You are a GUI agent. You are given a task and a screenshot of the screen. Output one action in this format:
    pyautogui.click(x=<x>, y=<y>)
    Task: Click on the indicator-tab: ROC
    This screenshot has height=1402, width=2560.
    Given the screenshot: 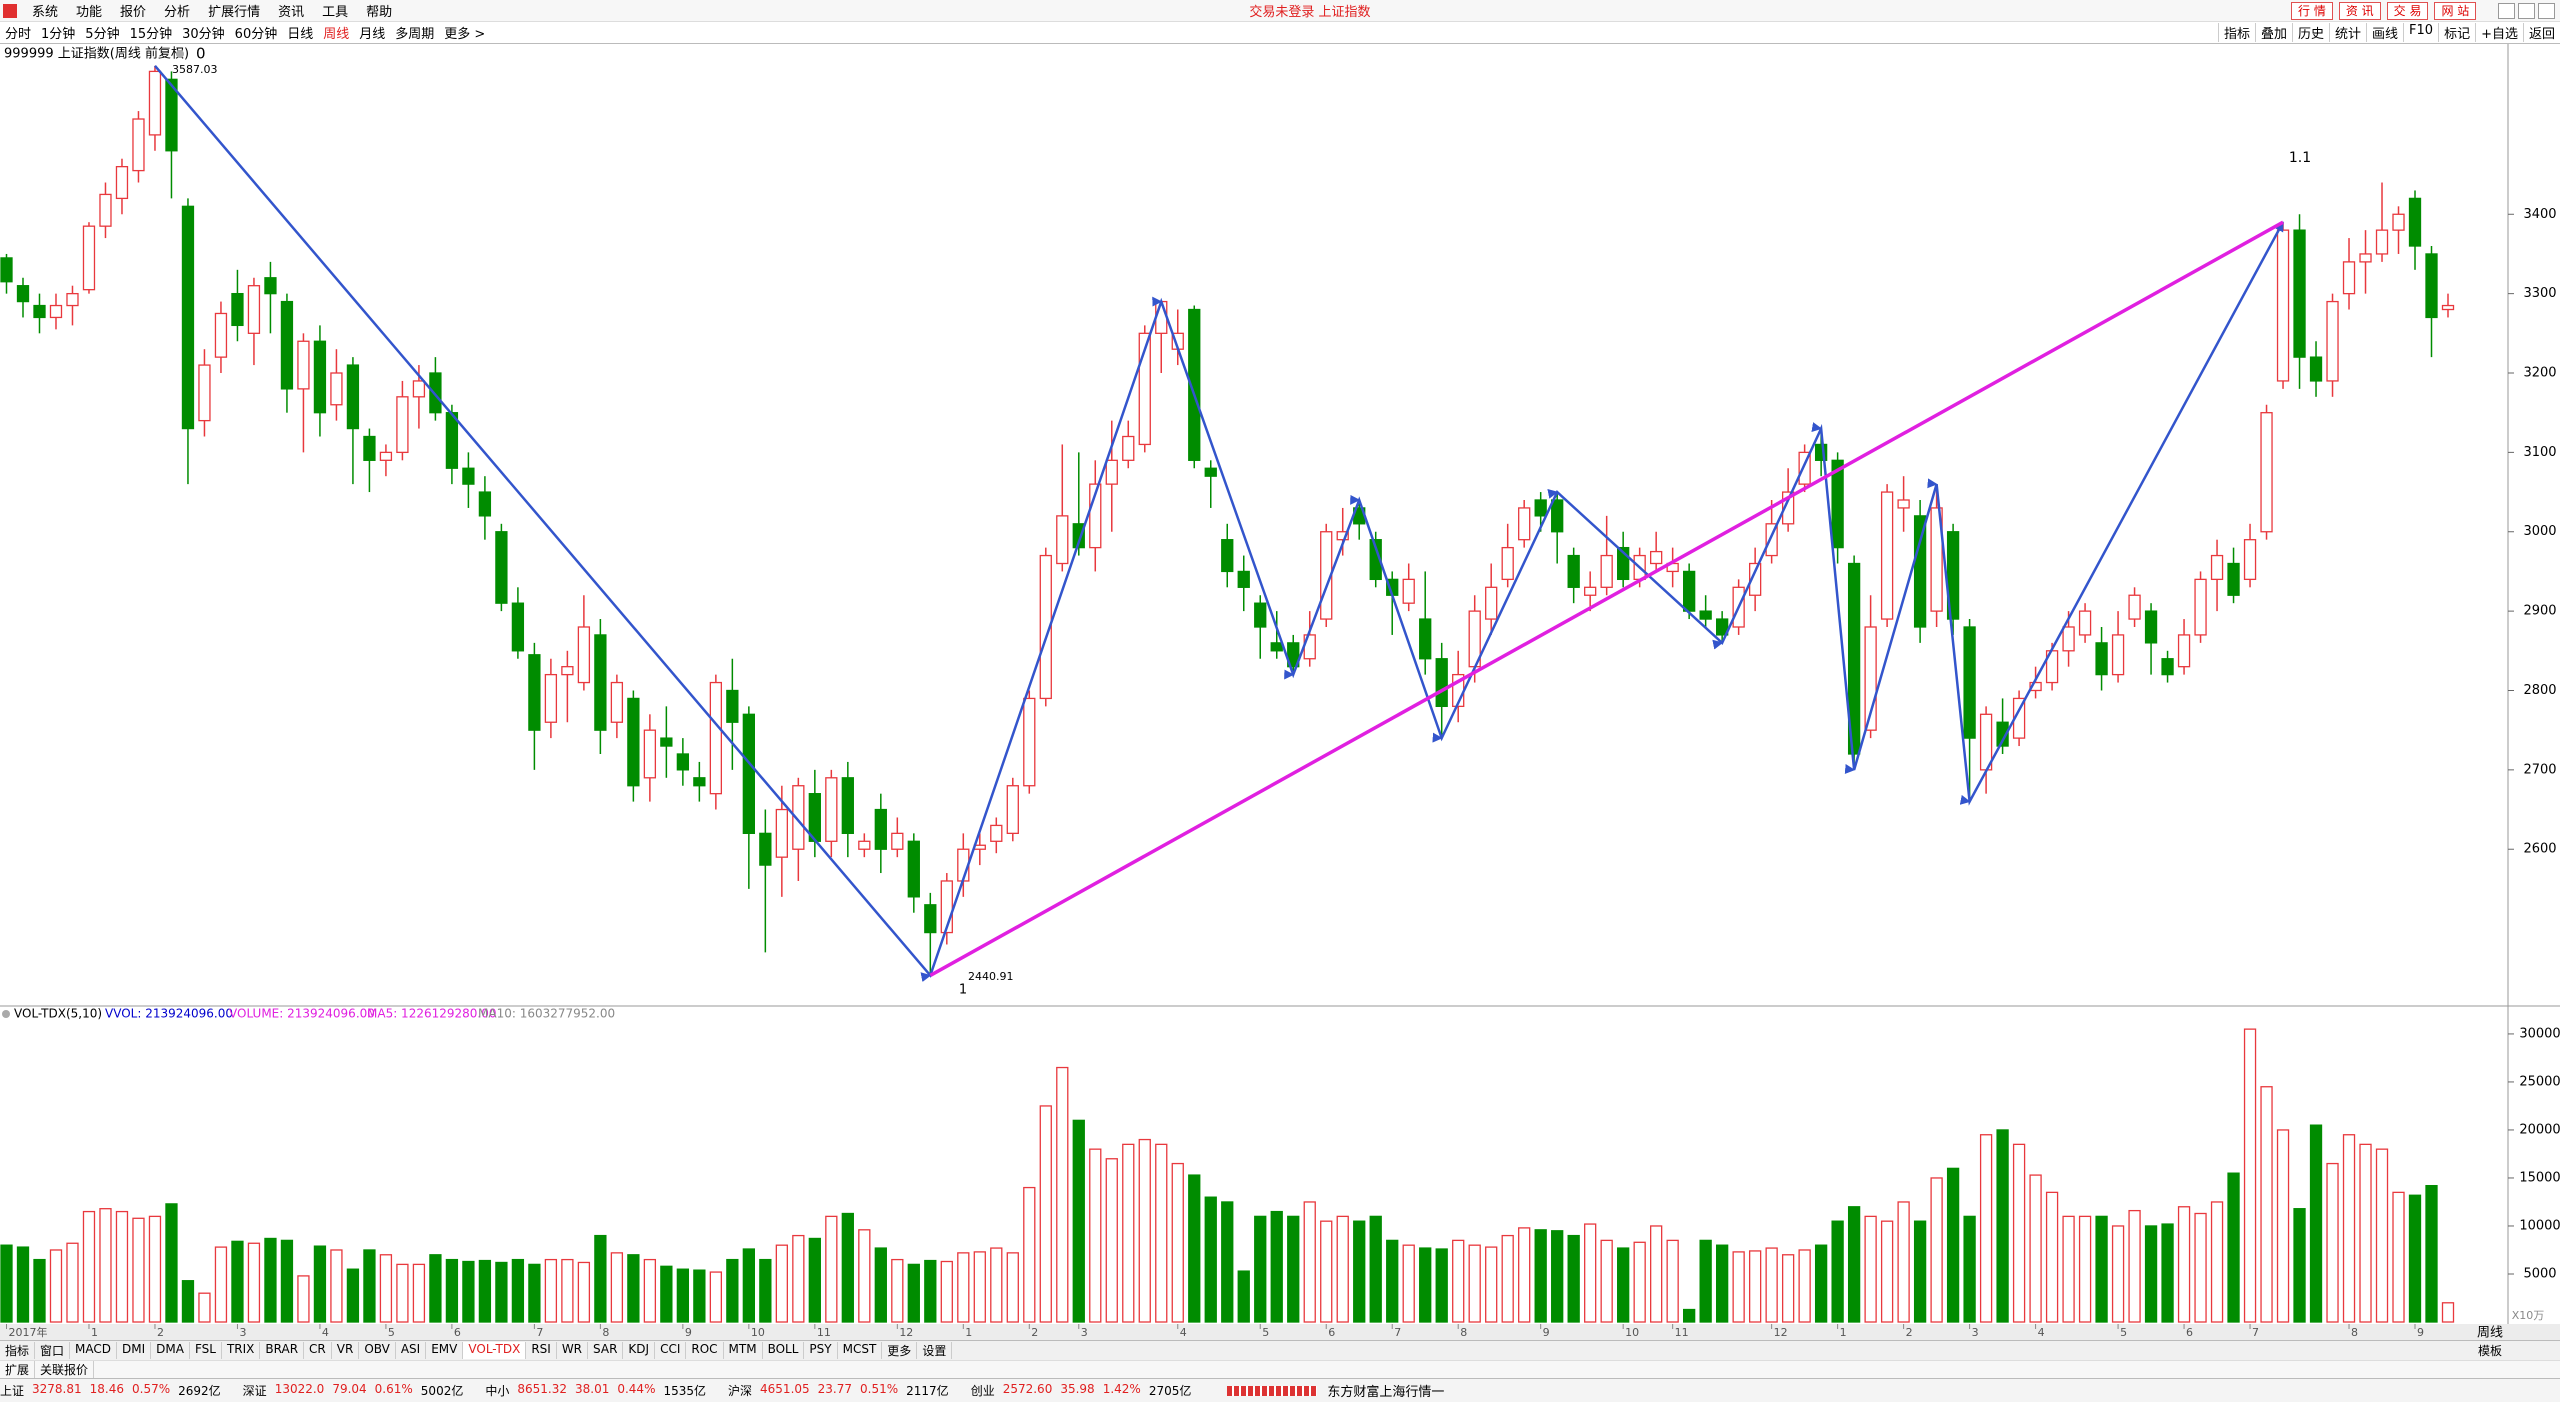 What is the action you would take?
    pyautogui.click(x=705, y=1350)
    